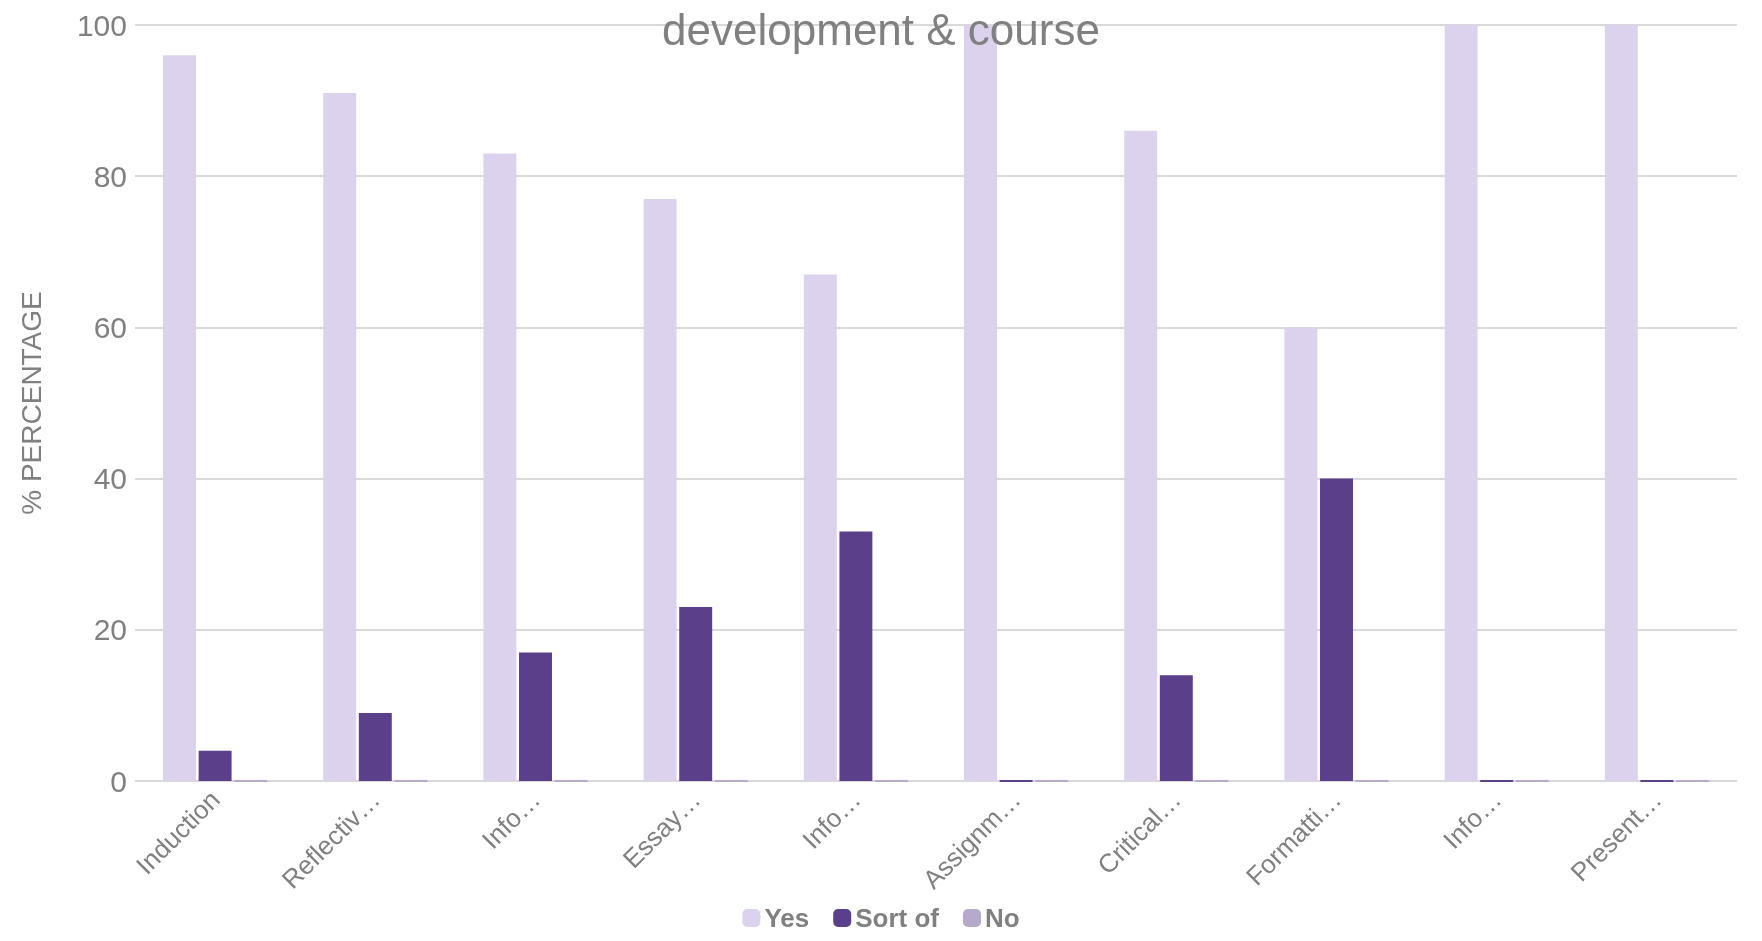  I want to click on y-axis-title: % PERCENTAGE, so click(31, 403).